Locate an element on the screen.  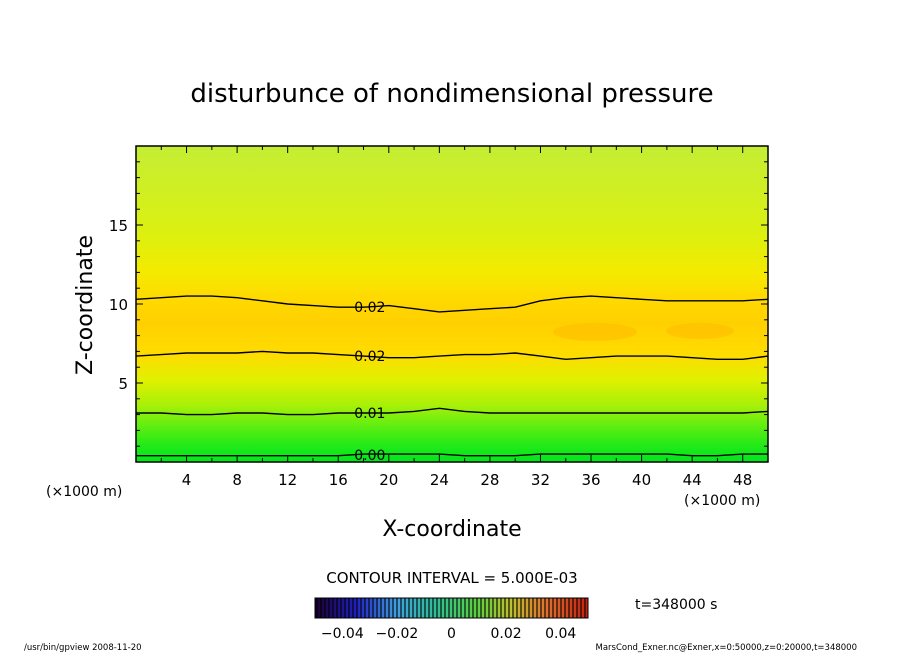
x-tick-label: 36 is located at coordinates (590, 480).